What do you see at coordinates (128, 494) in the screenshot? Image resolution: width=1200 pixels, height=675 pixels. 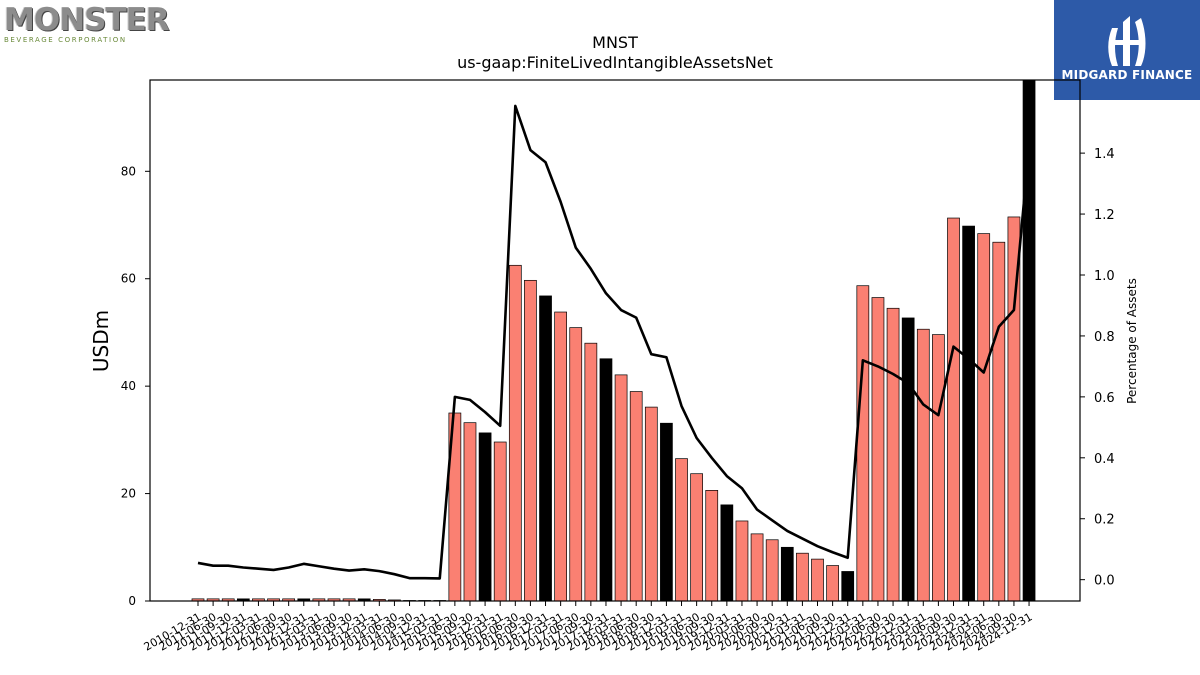 I see `y-tick-label: 20` at bounding box center [128, 494].